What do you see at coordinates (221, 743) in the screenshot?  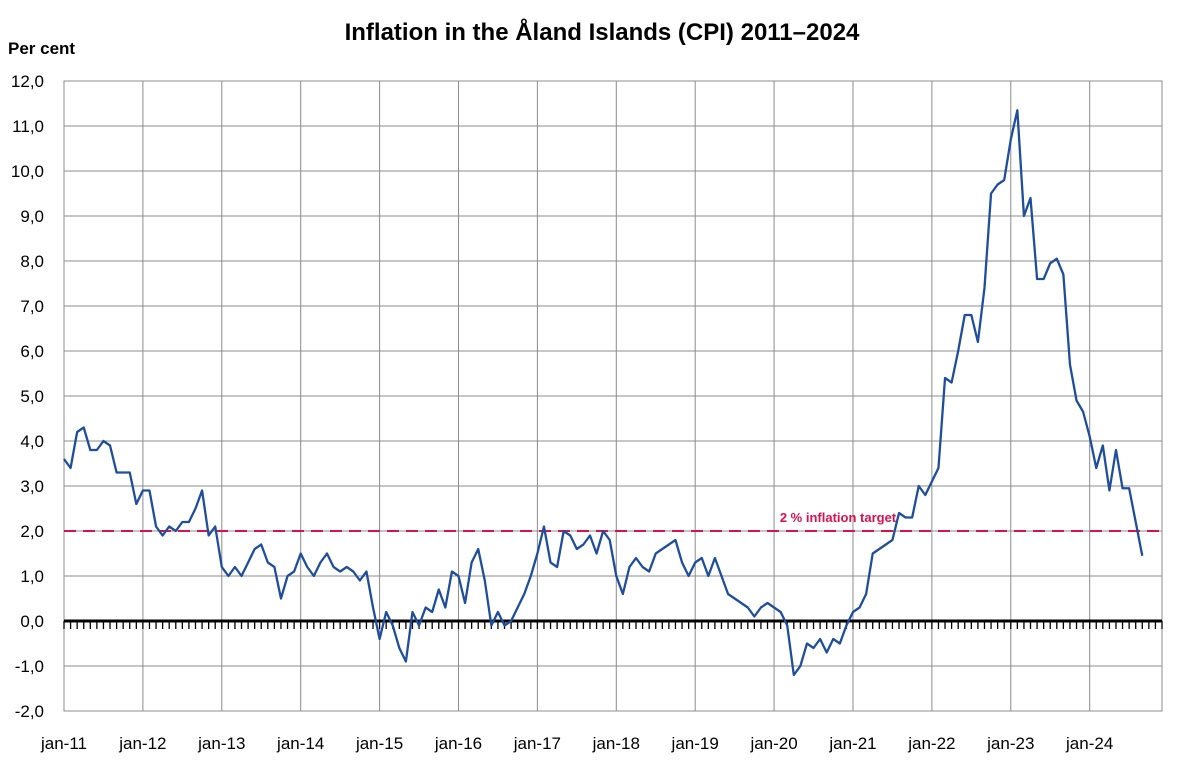 I see `x-tick-label: jan-13` at bounding box center [221, 743].